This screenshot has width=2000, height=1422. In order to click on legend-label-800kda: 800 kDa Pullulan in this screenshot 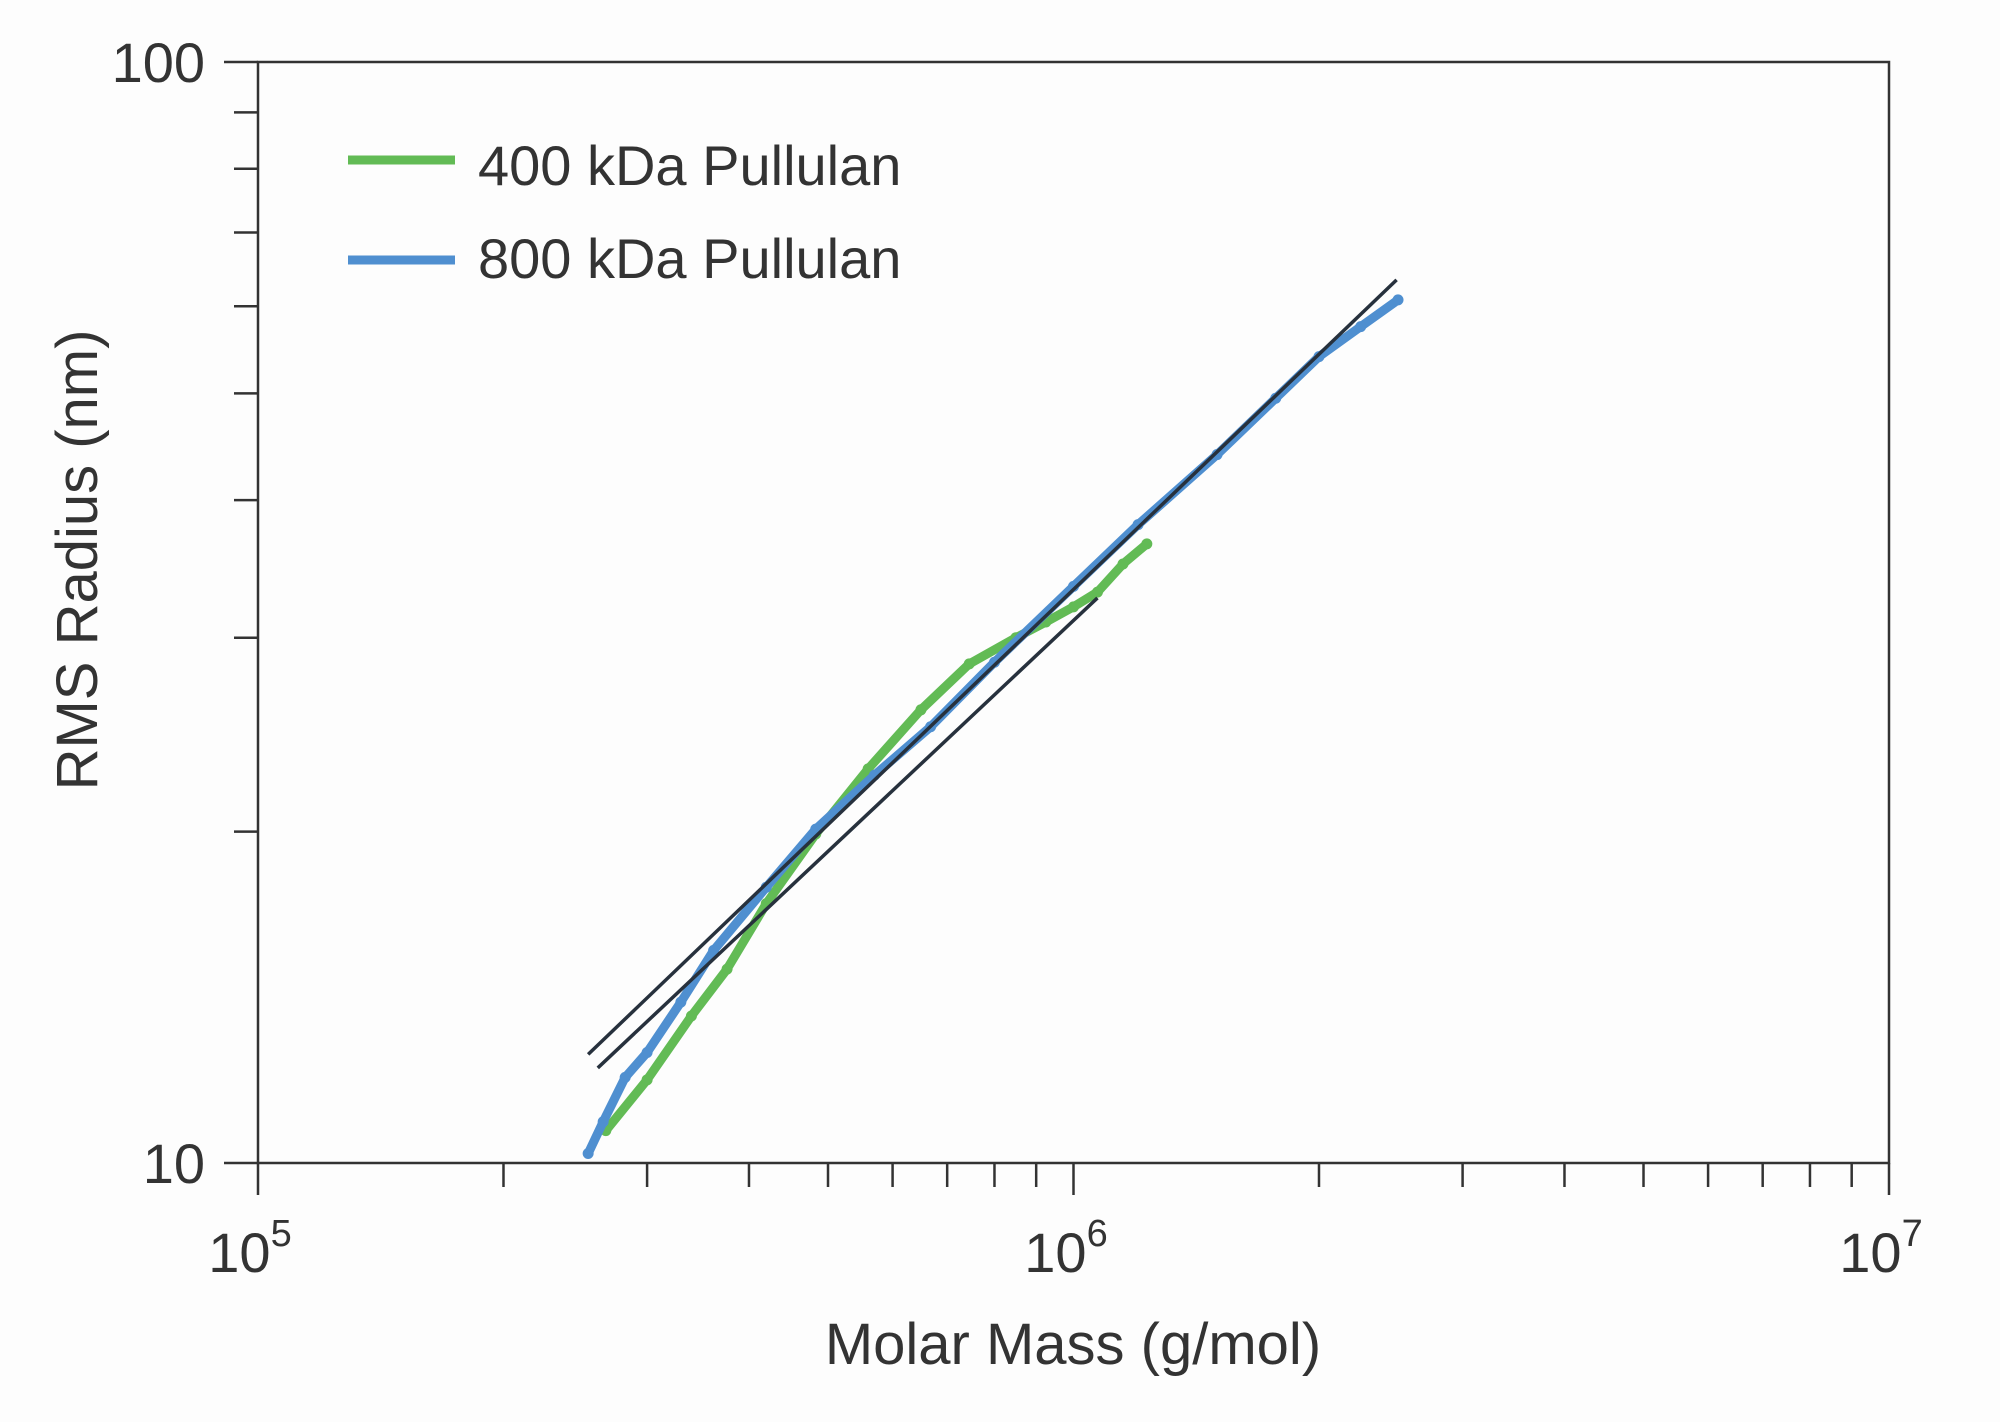, I will do `click(689, 258)`.